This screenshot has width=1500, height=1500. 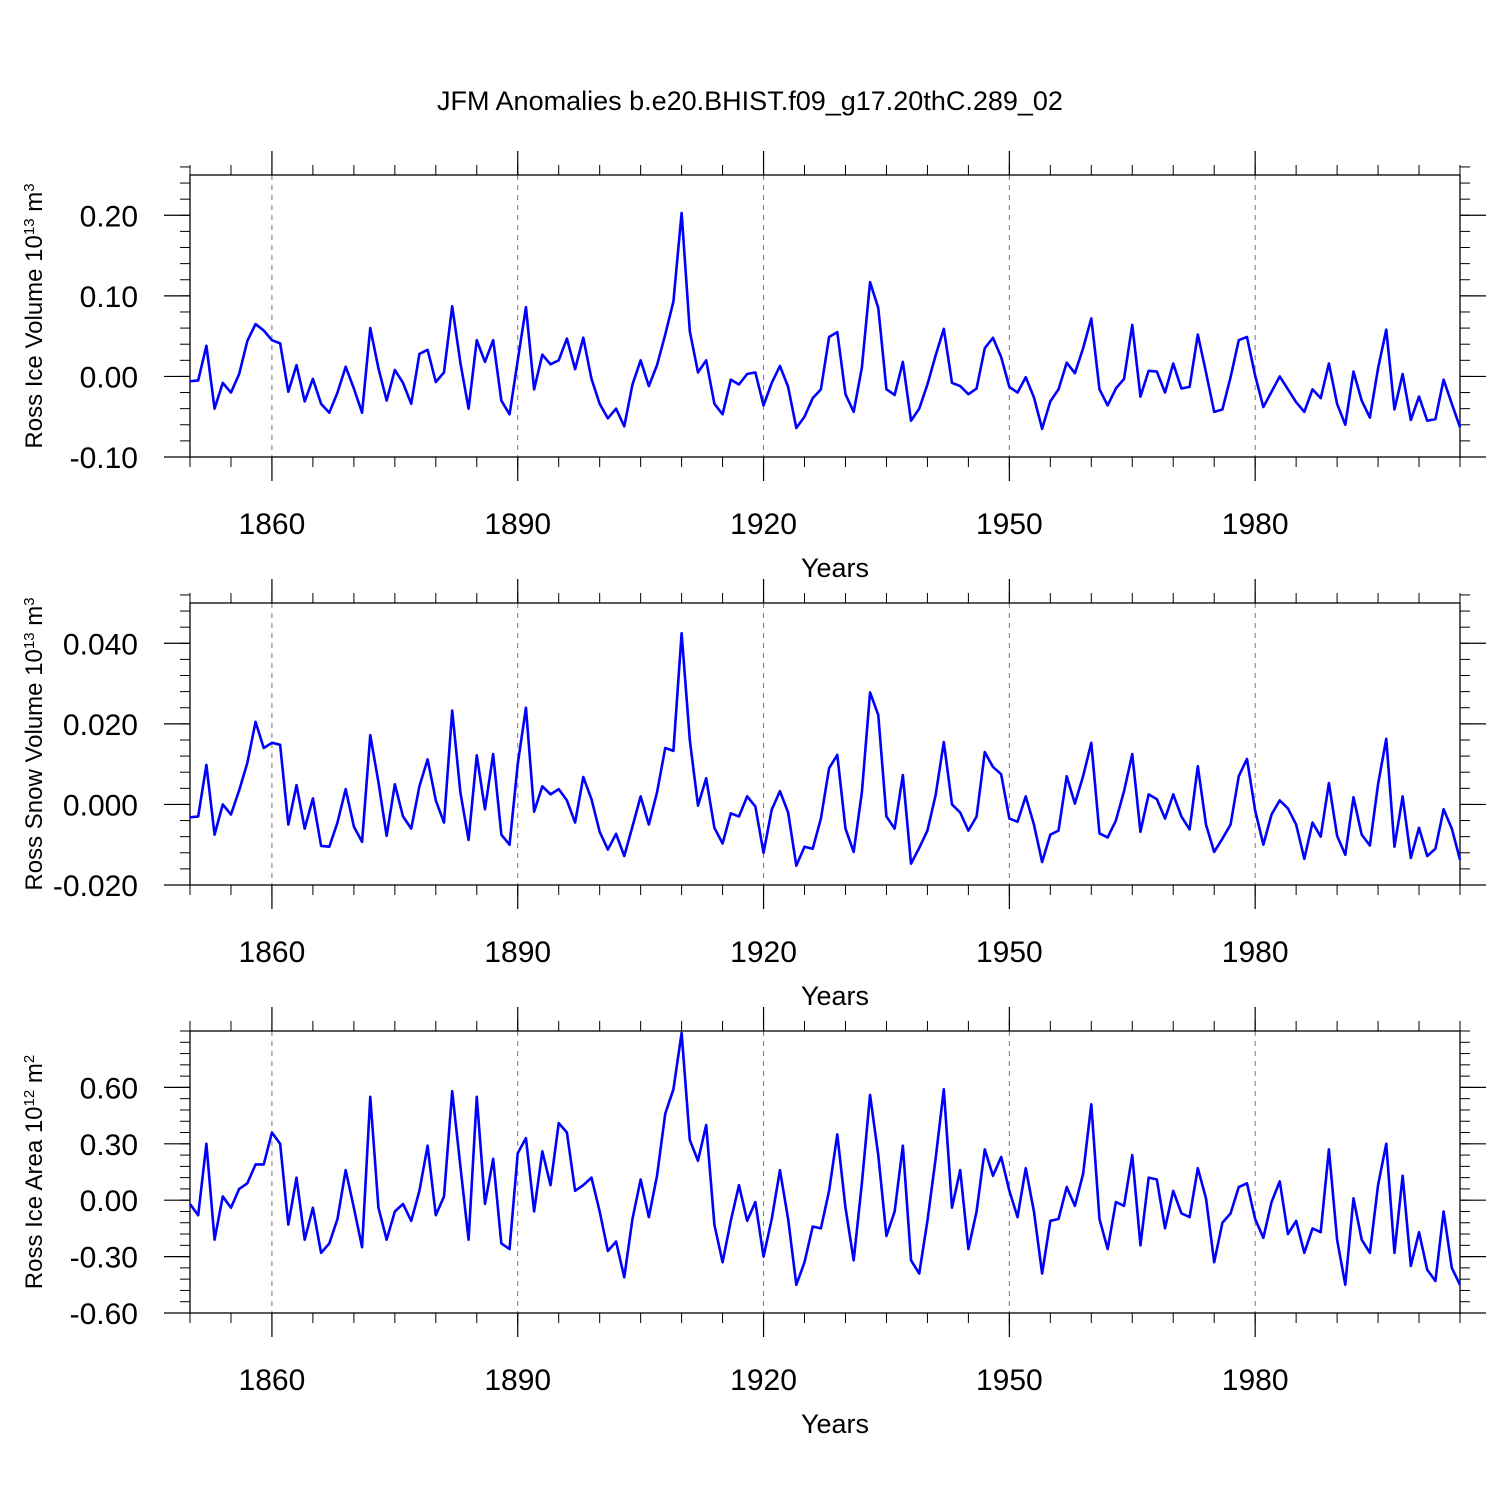 I want to click on y-tick-label: 0.20, so click(x=109, y=216).